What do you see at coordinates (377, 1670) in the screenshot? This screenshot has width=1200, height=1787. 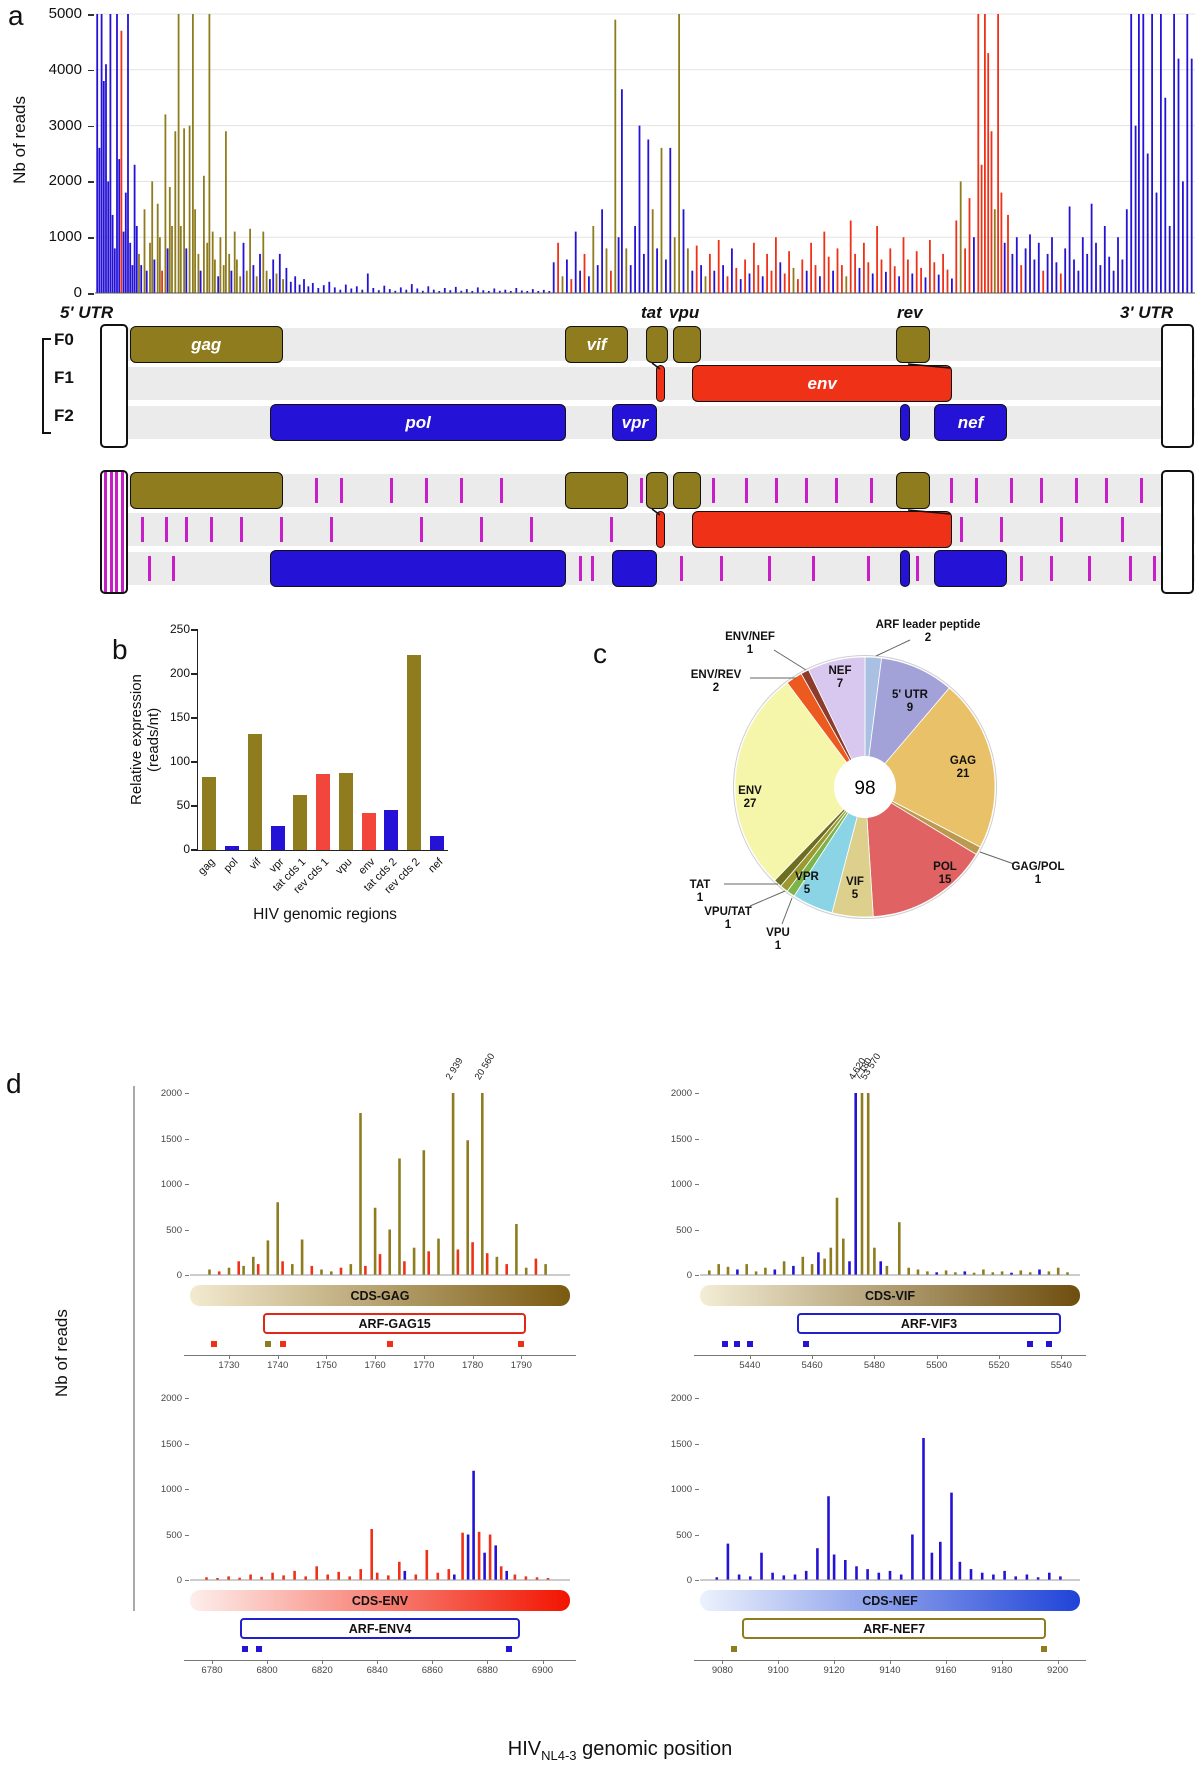 I see `x-tick-label: 6840` at bounding box center [377, 1670].